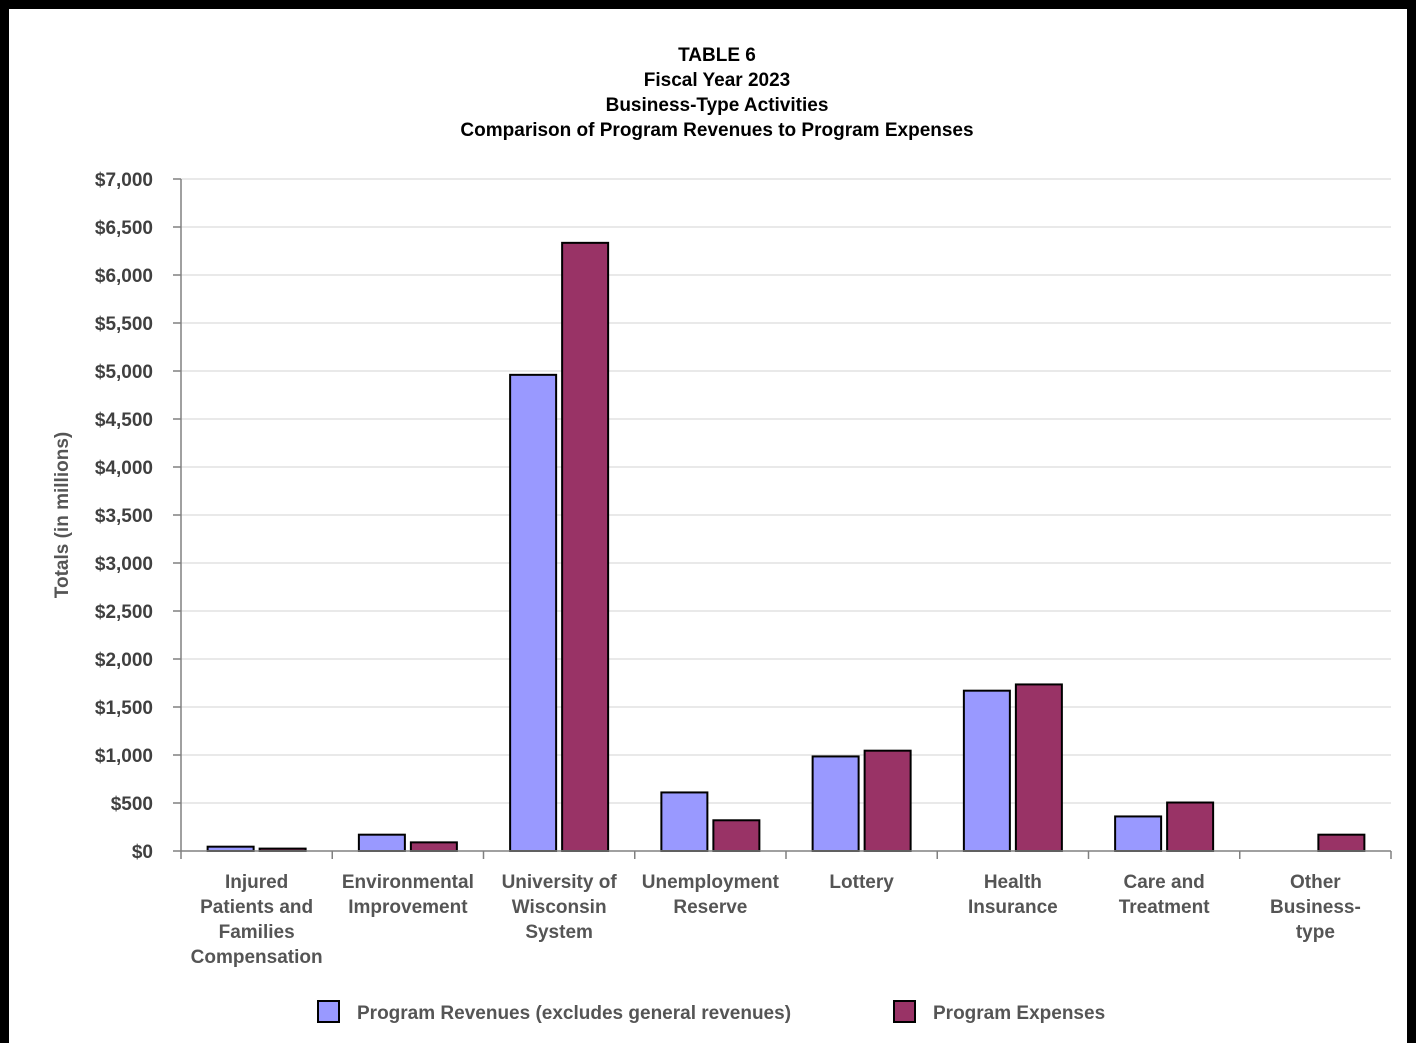  Describe the element at coordinates (1163, 882) in the screenshot. I see `x-category-label-line: Care and` at that location.